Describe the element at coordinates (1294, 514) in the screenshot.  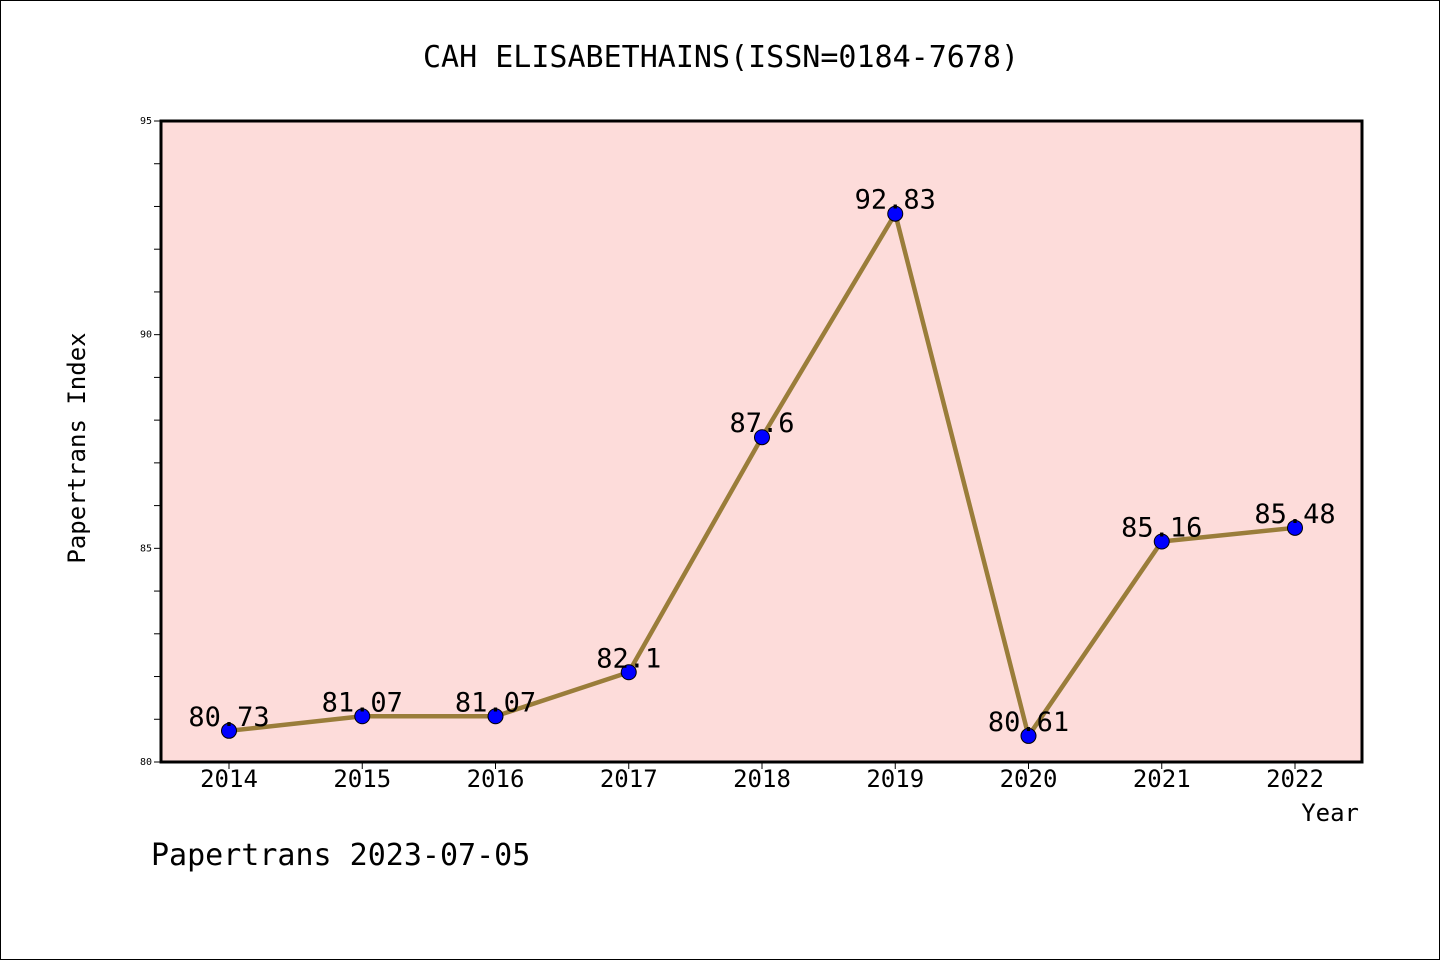
I see `data-label: 85.48` at that location.